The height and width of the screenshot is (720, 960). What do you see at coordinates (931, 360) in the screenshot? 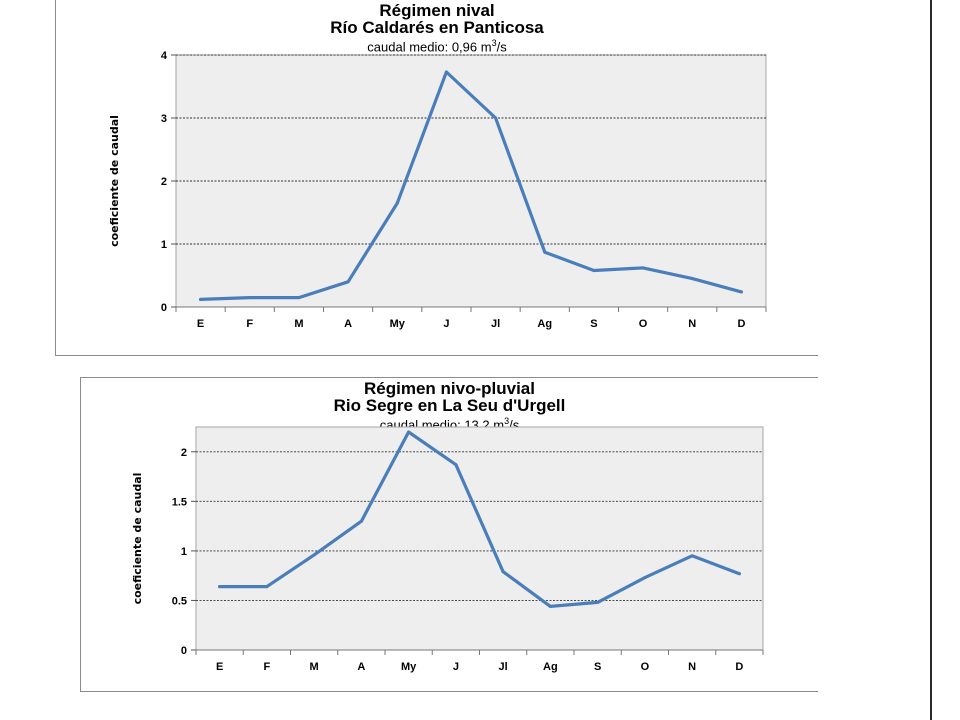
I see `right-border-line` at bounding box center [931, 360].